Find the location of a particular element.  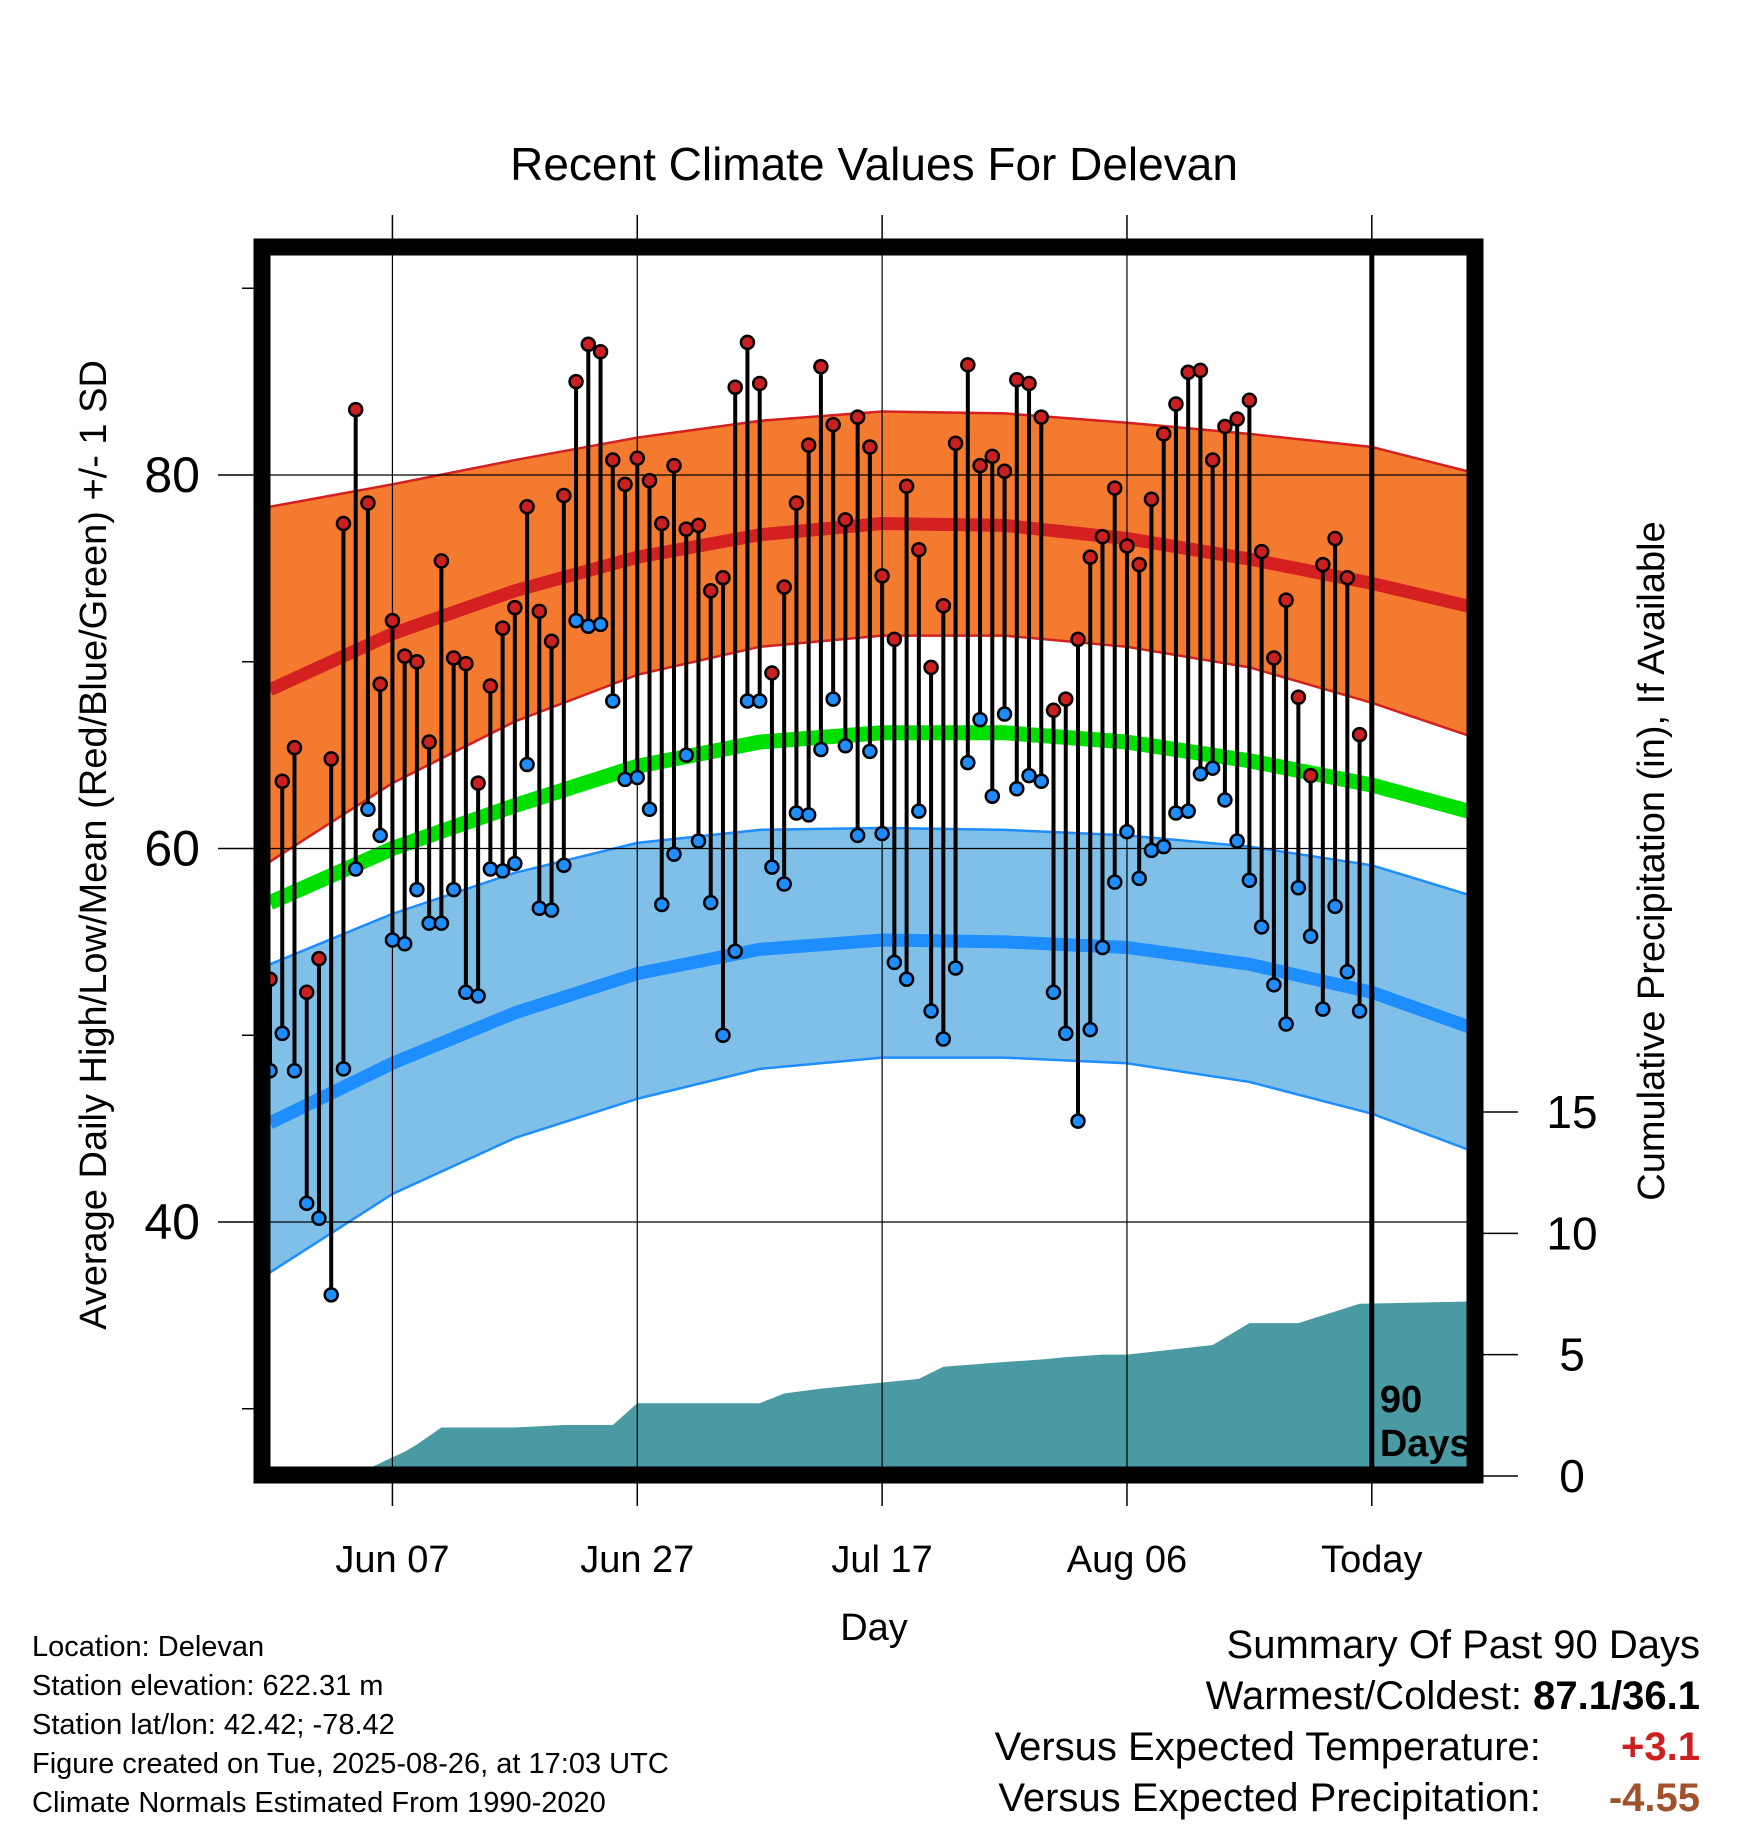

x-tick-label: Today is located at coordinates (1371, 1560).